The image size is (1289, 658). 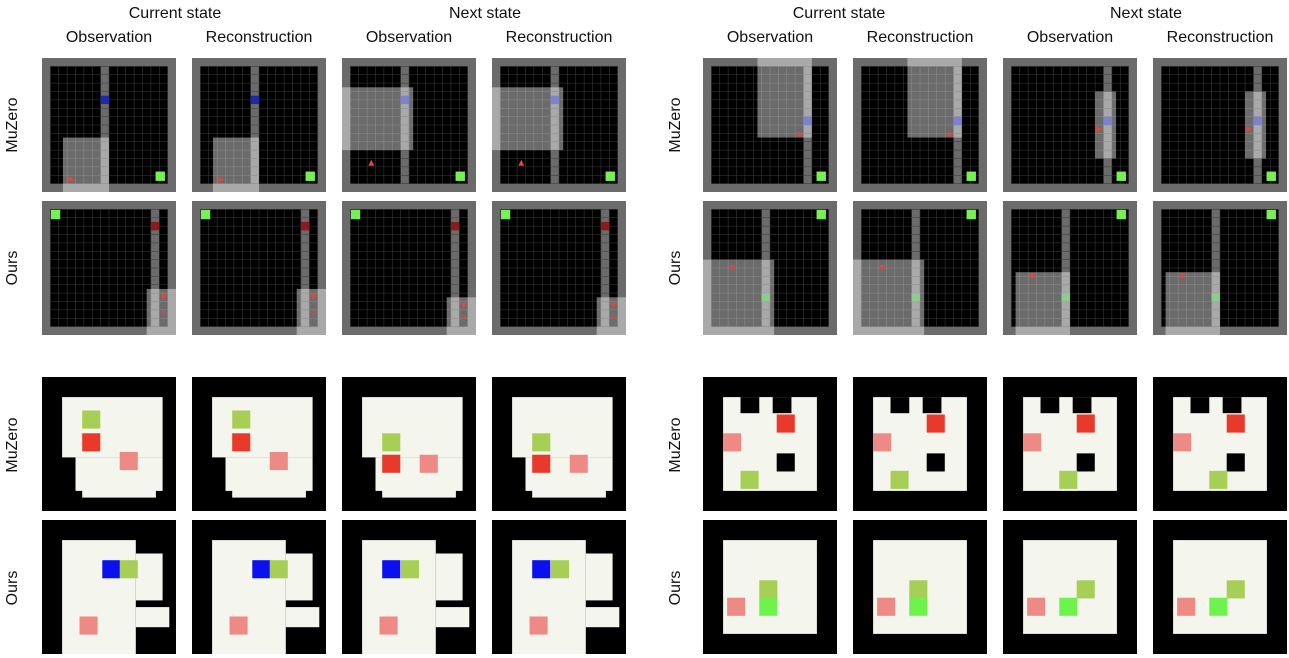 What do you see at coordinates (920, 587) in the screenshot?
I see `sokoban-ours-right-reconstruction` at bounding box center [920, 587].